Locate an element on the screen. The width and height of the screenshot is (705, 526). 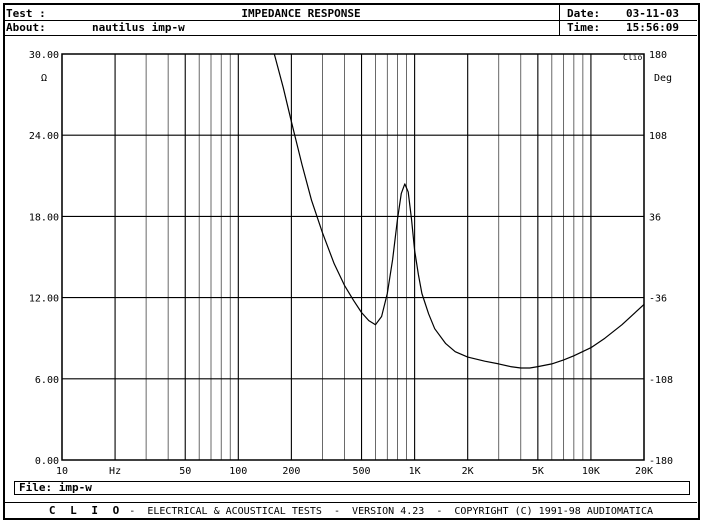
file-text: File: imp-w is located at coordinates (55, 487).